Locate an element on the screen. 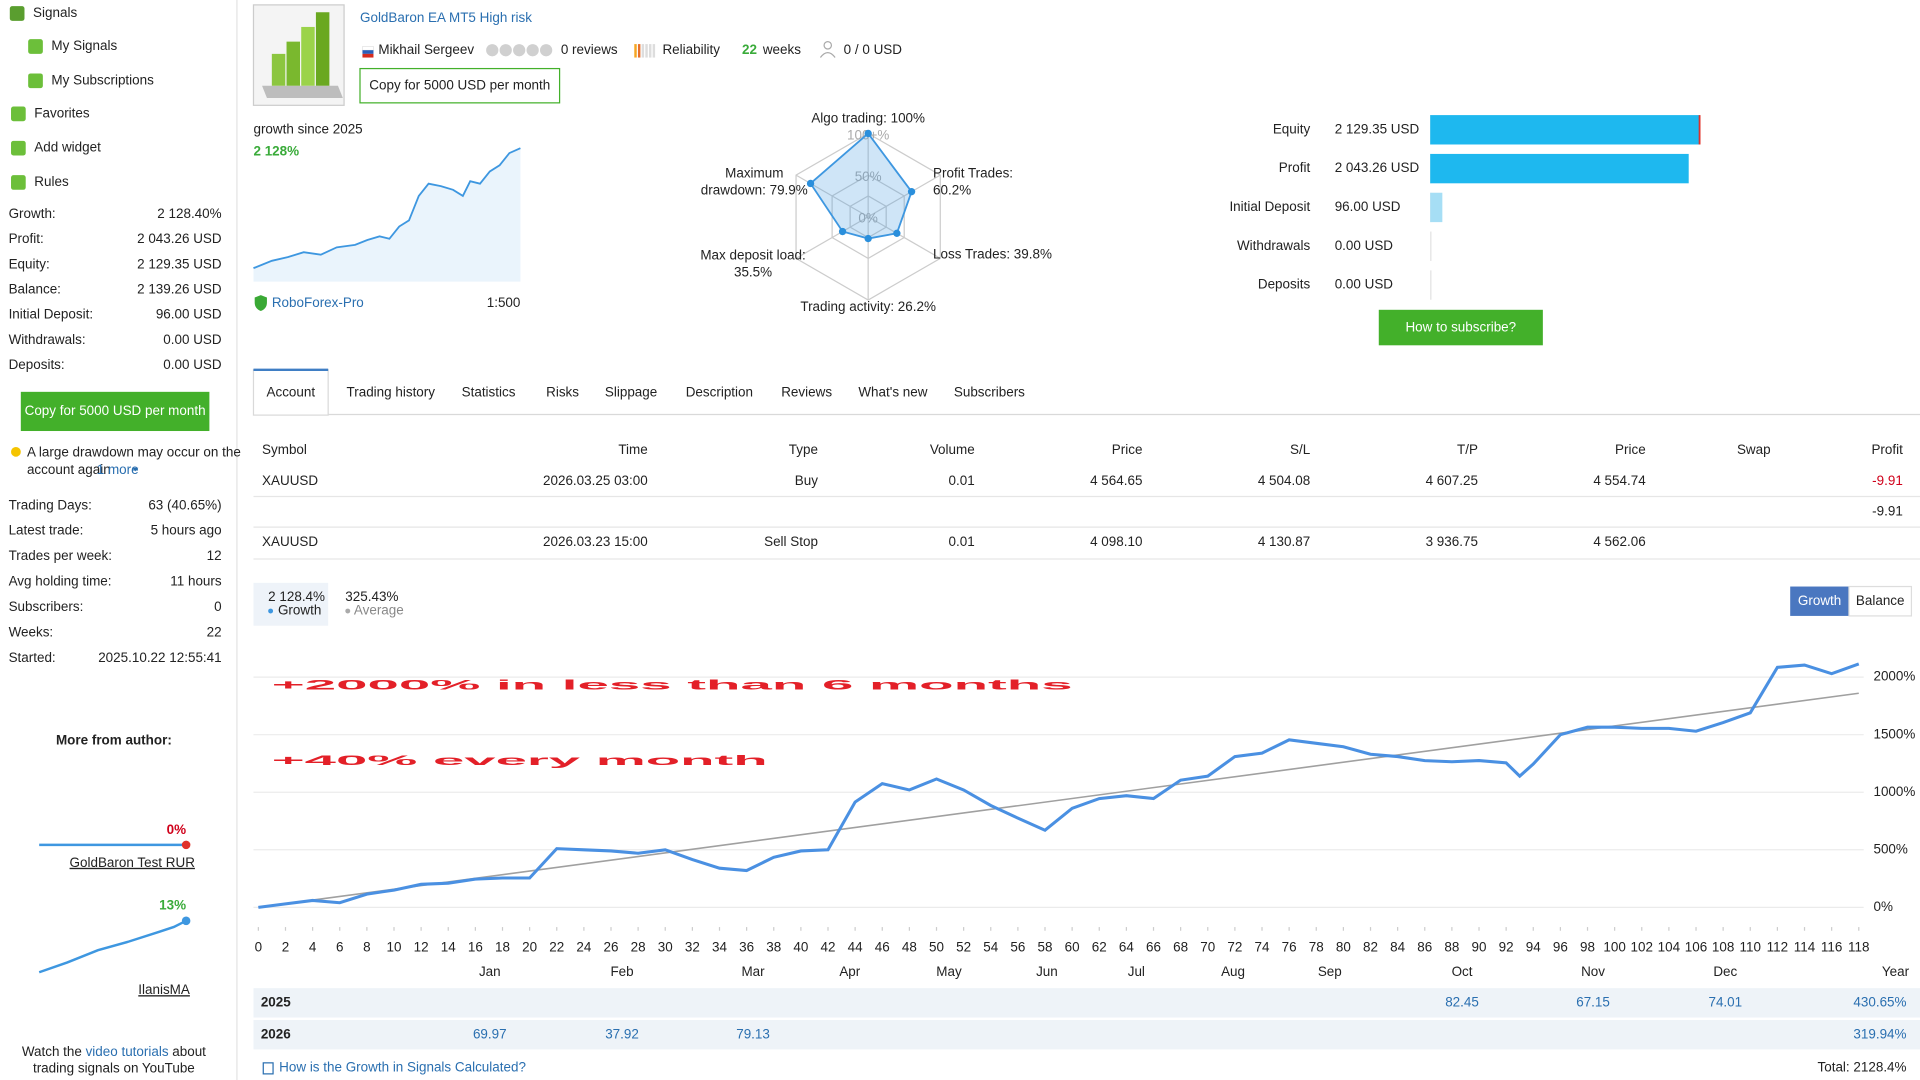 This screenshot has width=1920, height=1080. stat-label: Trading Days: is located at coordinates (50, 504).